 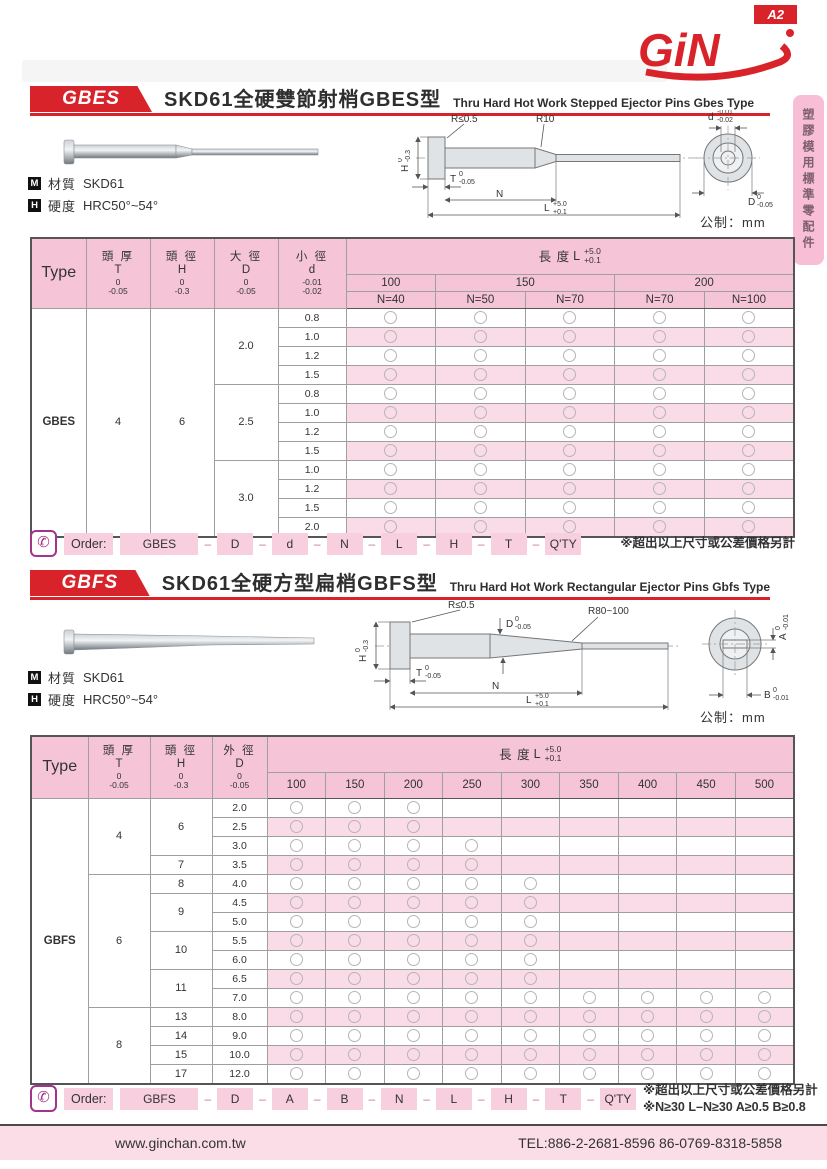 What do you see at coordinates (303, 100) in the screenshot?
I see `gbes-title-zh: SKD61全硬雙節射梢GBES型` at bounding box center [303, 100].